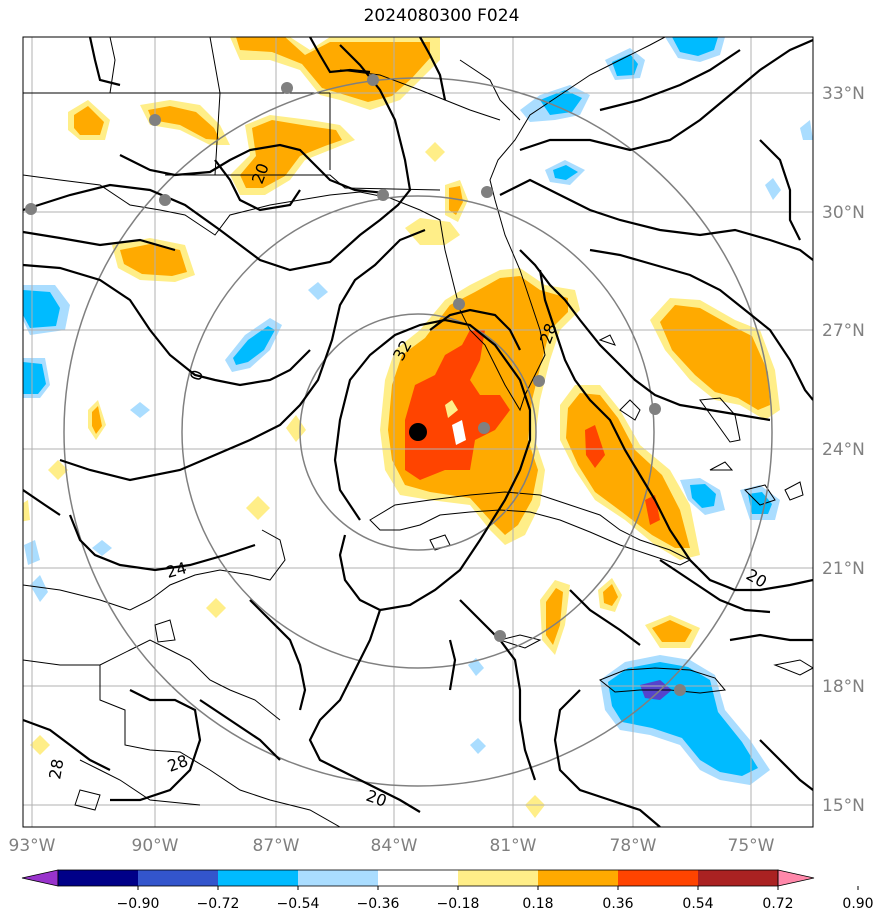  I want to click on colorbar-frame, so click(418, 878).